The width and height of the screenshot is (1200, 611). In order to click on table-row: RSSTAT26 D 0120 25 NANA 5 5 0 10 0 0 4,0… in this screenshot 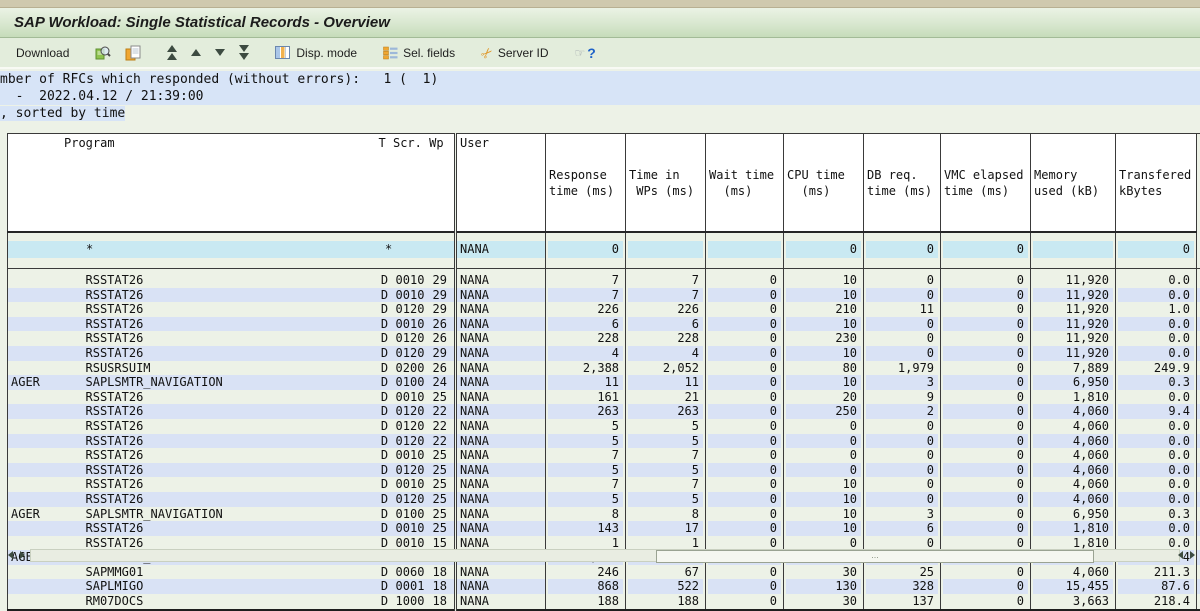, I will do `click(604, 499)`.